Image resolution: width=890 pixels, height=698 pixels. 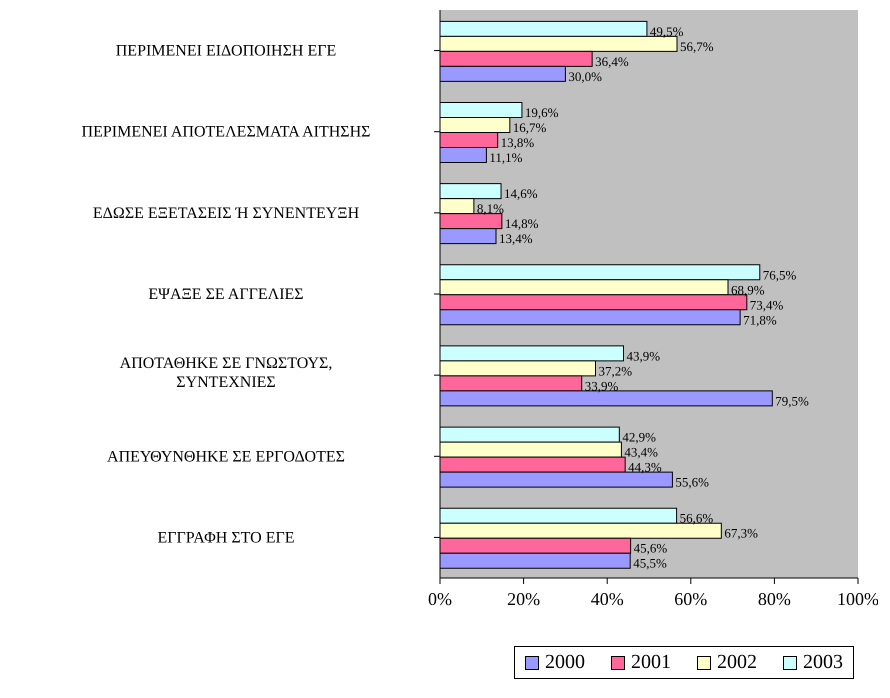 What do you see at coordinates (226, 213) in the screenshot?
I see `y-tick-label: ΕΔΩΣΕ ΕΞΕΤΑΣΕΙΣ Ή ΣΥΝΕΝΤΕΥΞΗ` at bounding box center [226, 213].